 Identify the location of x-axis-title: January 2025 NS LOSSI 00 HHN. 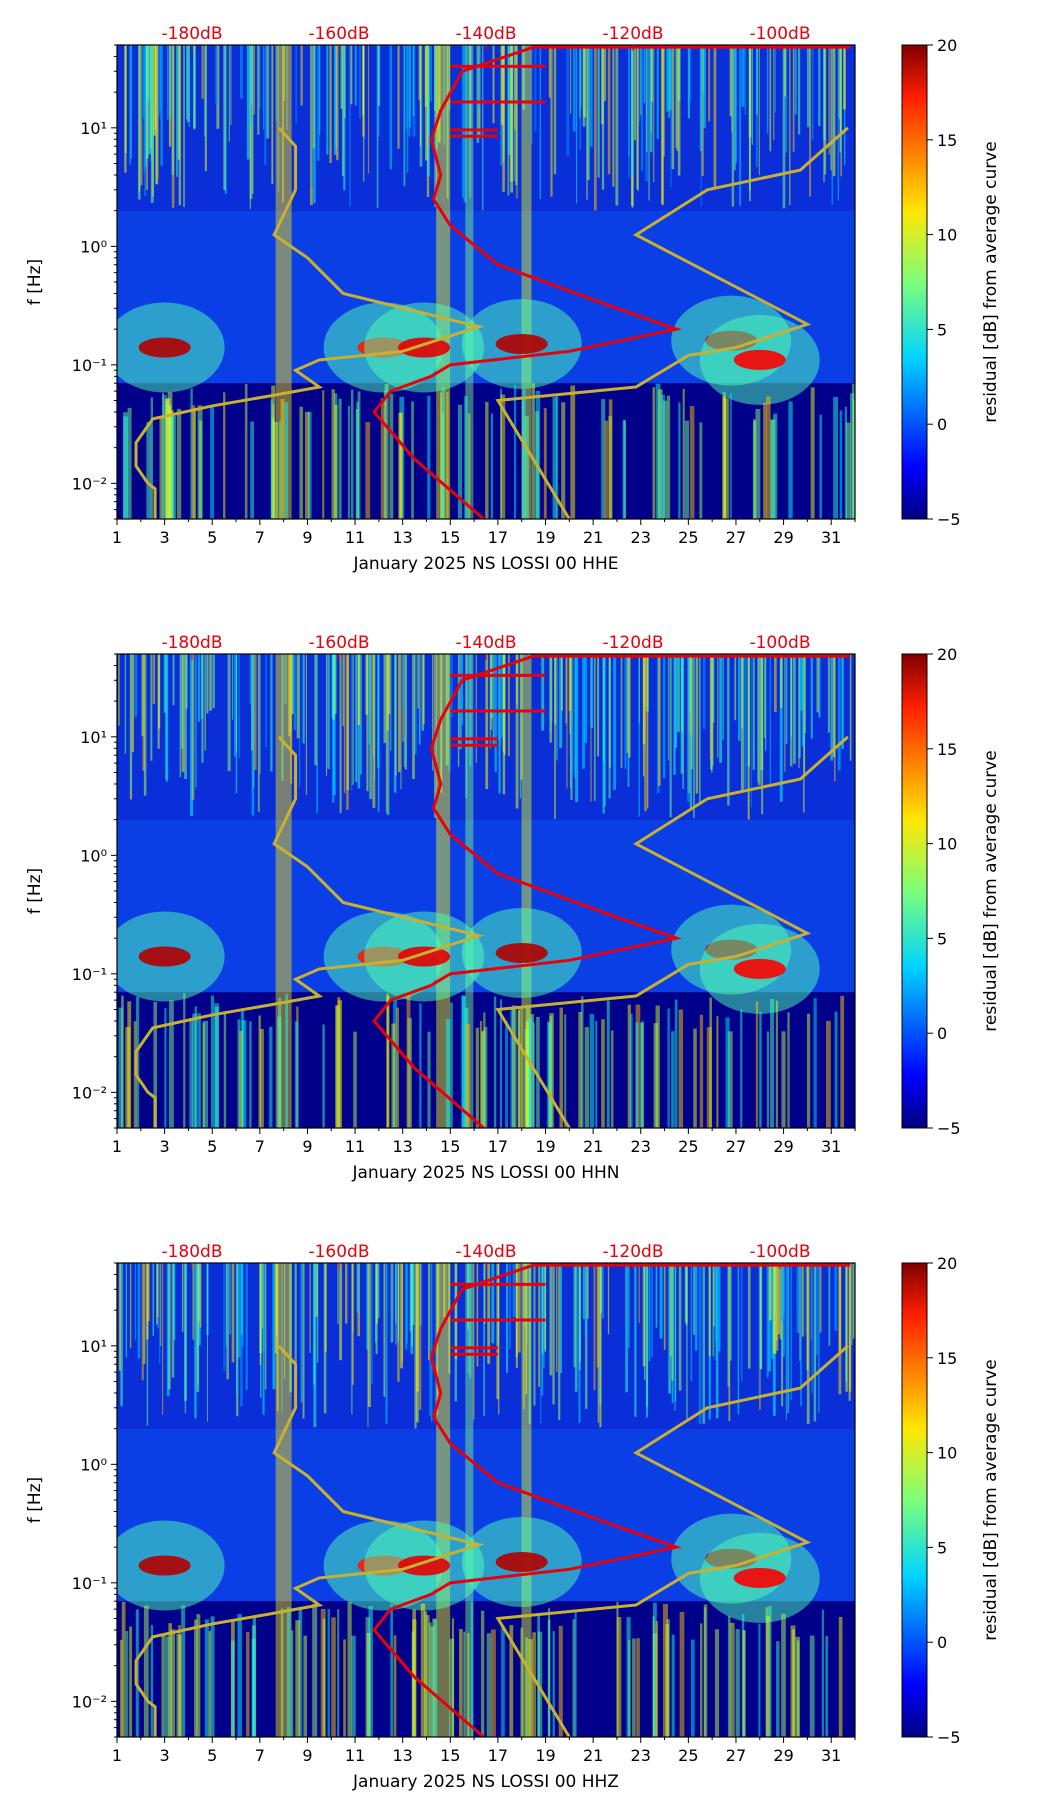
(486, 1173).